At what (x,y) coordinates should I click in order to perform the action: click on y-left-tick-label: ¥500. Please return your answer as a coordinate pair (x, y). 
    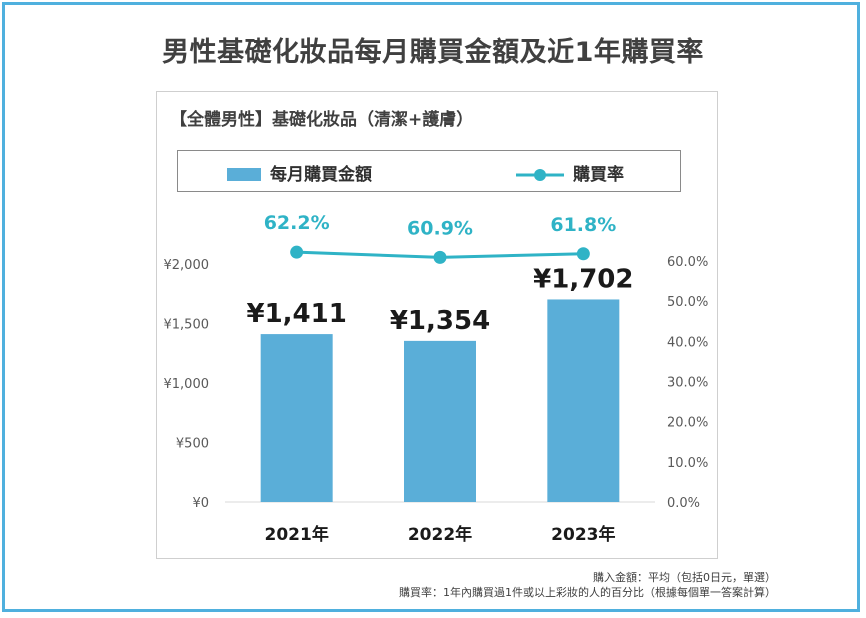
    Looking at the image, I should click on (192, 444).